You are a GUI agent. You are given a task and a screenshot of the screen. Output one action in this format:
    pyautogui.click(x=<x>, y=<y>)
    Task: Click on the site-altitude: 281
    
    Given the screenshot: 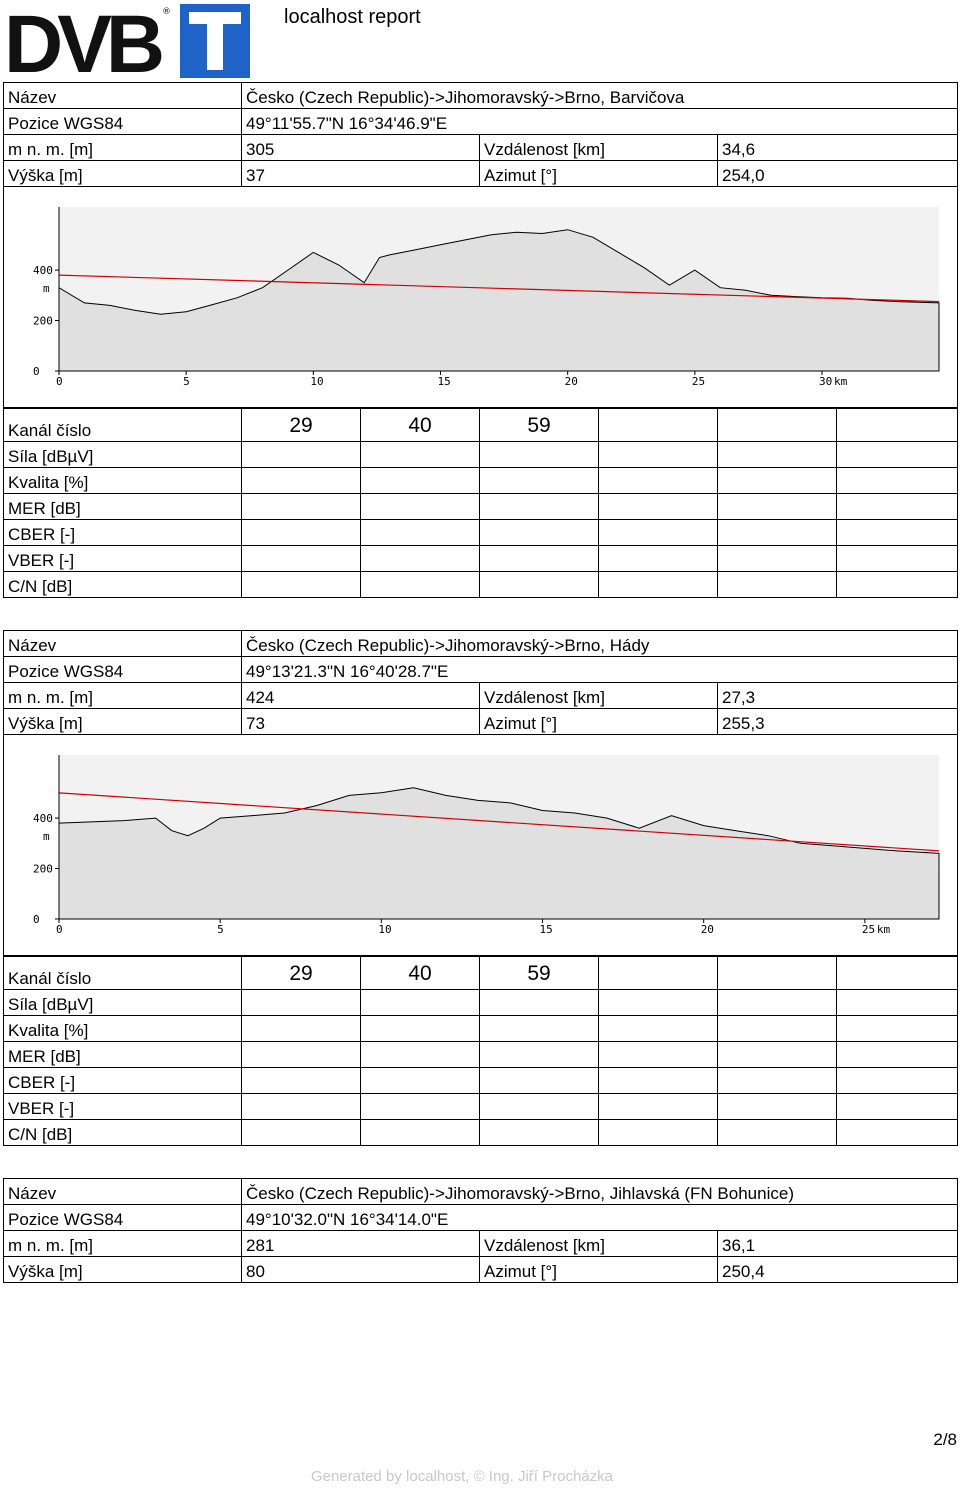 What is the action you would take?
    pyautogui.click(x=360, y=1243)
    